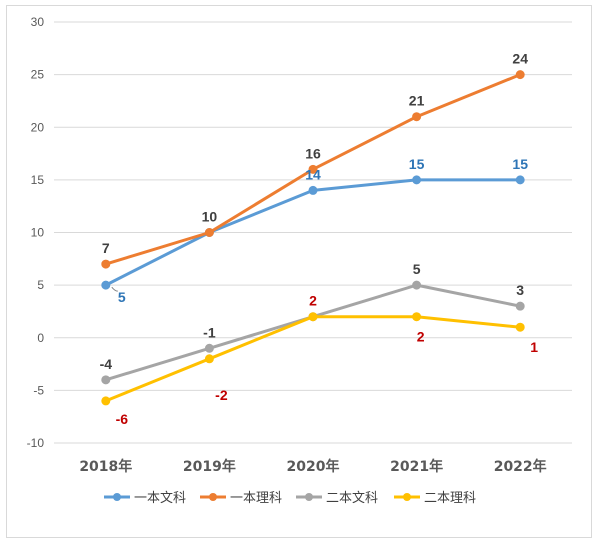 The width and height of the screenshot is (600, 544). Describe the element at coordinates (36, 443) in the screenshot. I see `y-tick-label: -10` at that location.